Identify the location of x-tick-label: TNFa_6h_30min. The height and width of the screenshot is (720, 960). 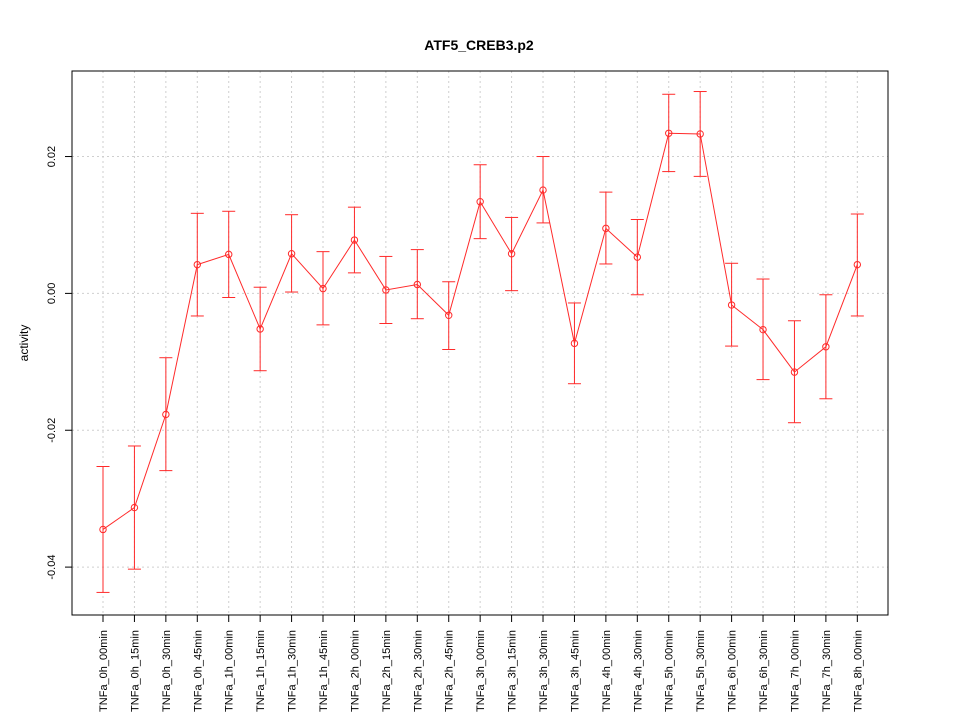
(764, 671).